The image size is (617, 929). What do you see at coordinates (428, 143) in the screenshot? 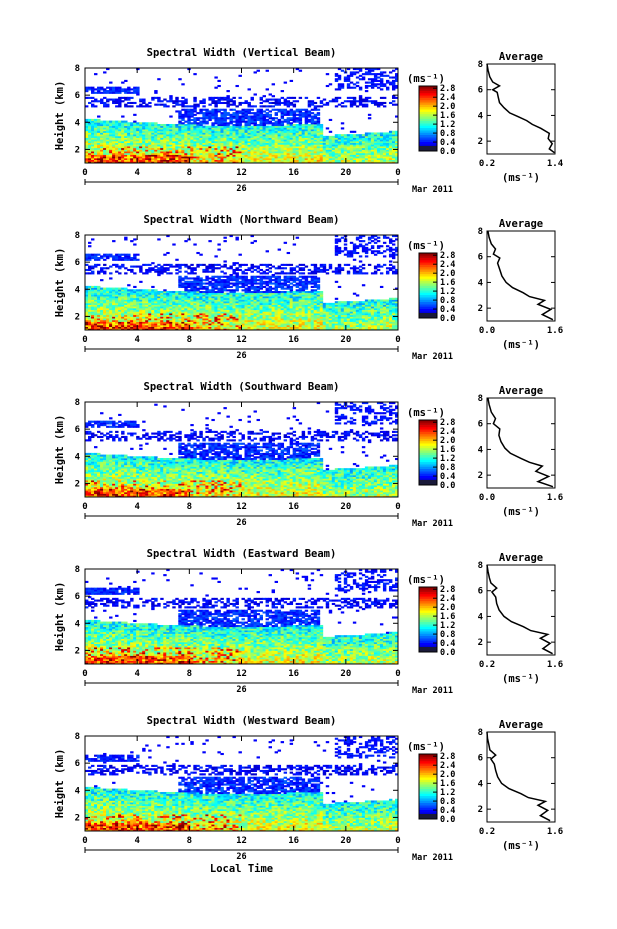
I see `colorbar-segment` at bounding box center [428, 143].